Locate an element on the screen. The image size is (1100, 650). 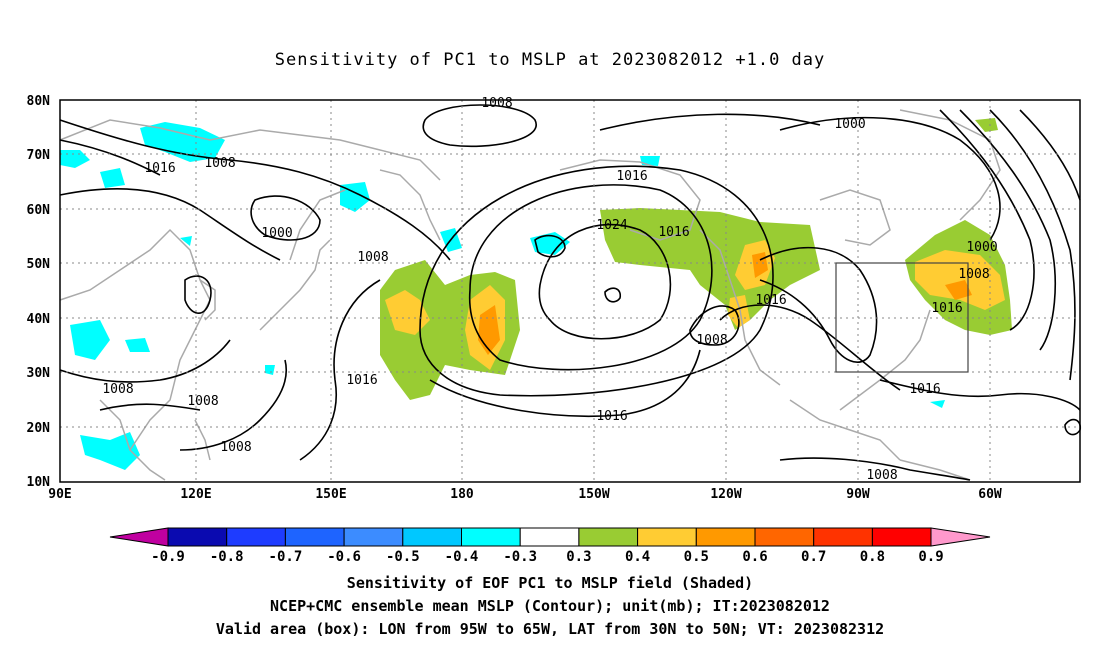
lon-label: 120E is located at coordinates (195, 494).